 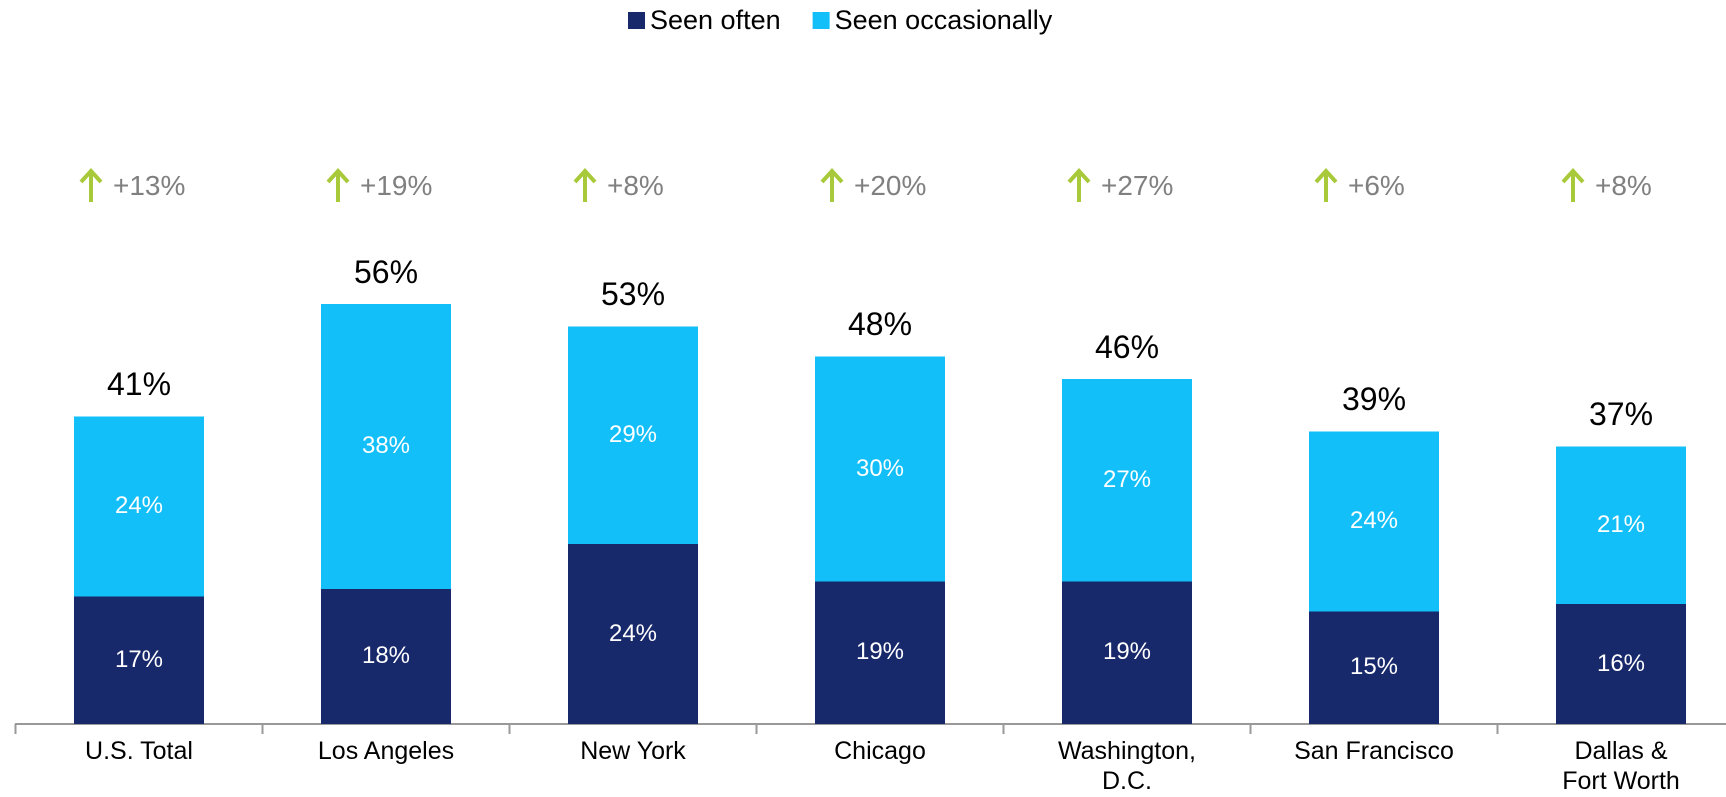 What do you see at coordinates (149, 186) in the screenshot?
I see `change-label: +13%` at bounding box center [149, 186].